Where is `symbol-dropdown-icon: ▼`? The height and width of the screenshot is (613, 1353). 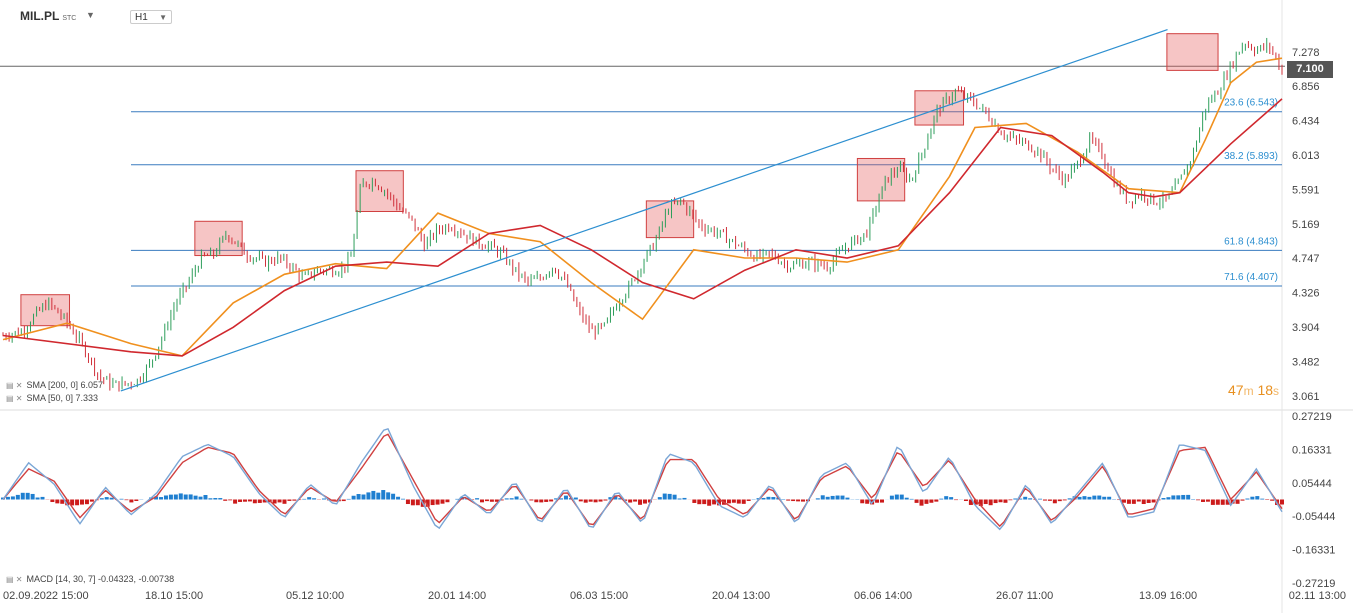 symbol-dropdown-icon: ▼ is located at coordinates (90, 15).